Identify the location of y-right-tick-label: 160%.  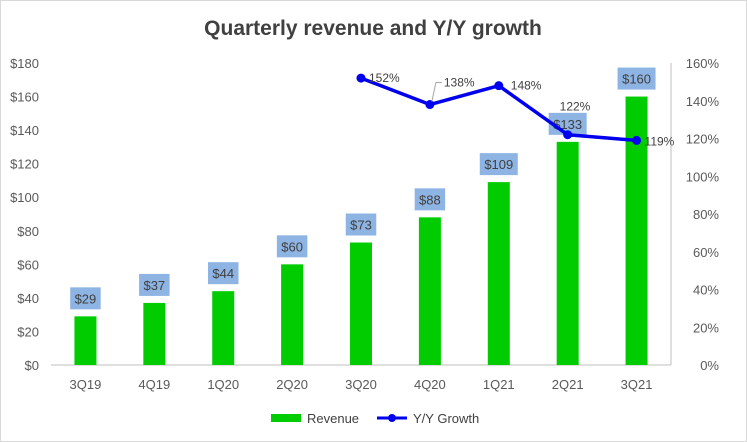
(703, 63).